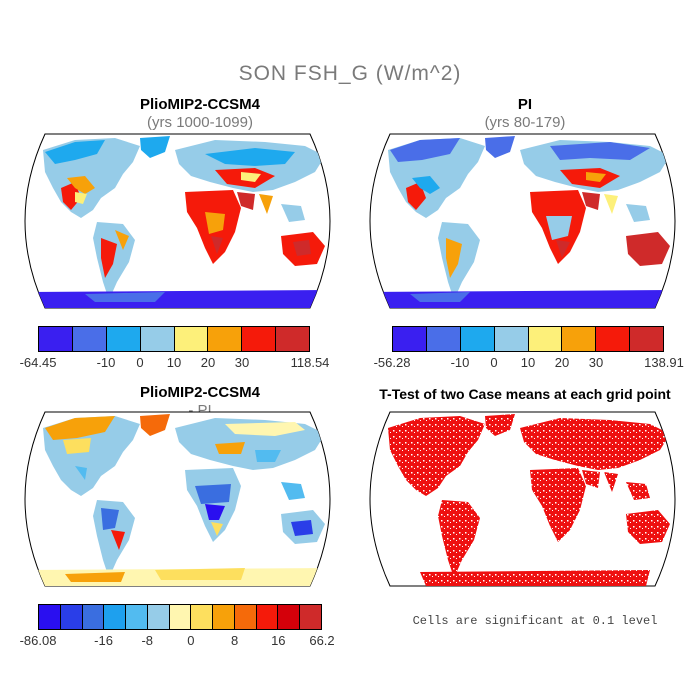  What do you see at coordinates (103, 640) in the screenshot?
I see `colorbar-tick-label: -16` at bounding box center [103, 640].